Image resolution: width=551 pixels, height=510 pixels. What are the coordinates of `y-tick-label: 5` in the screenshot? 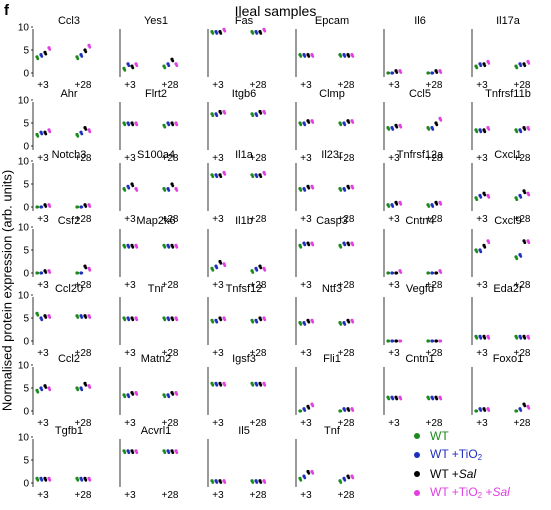 It's located at (26, 389).